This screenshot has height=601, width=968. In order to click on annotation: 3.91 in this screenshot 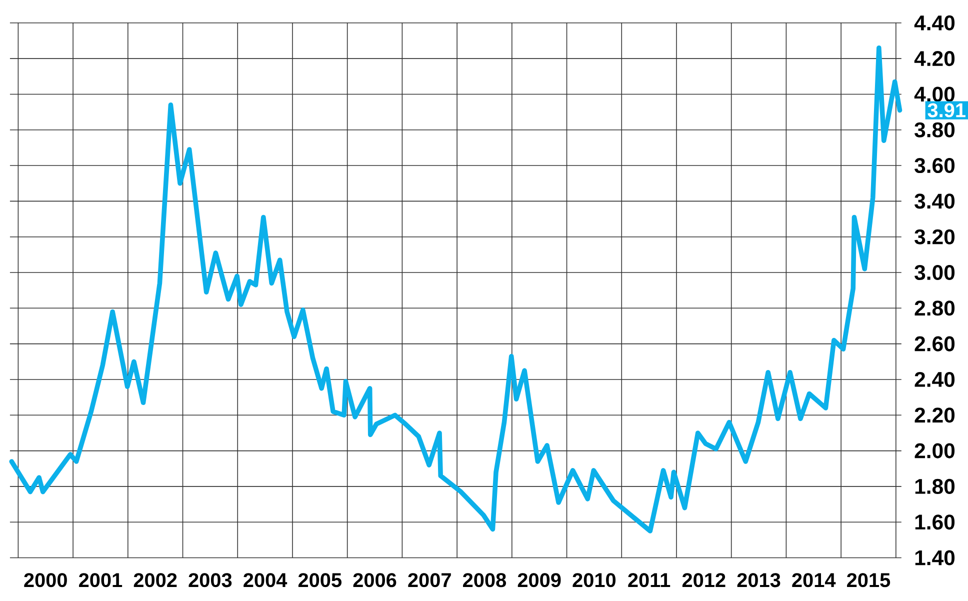, I will do `click(947, 110)`.